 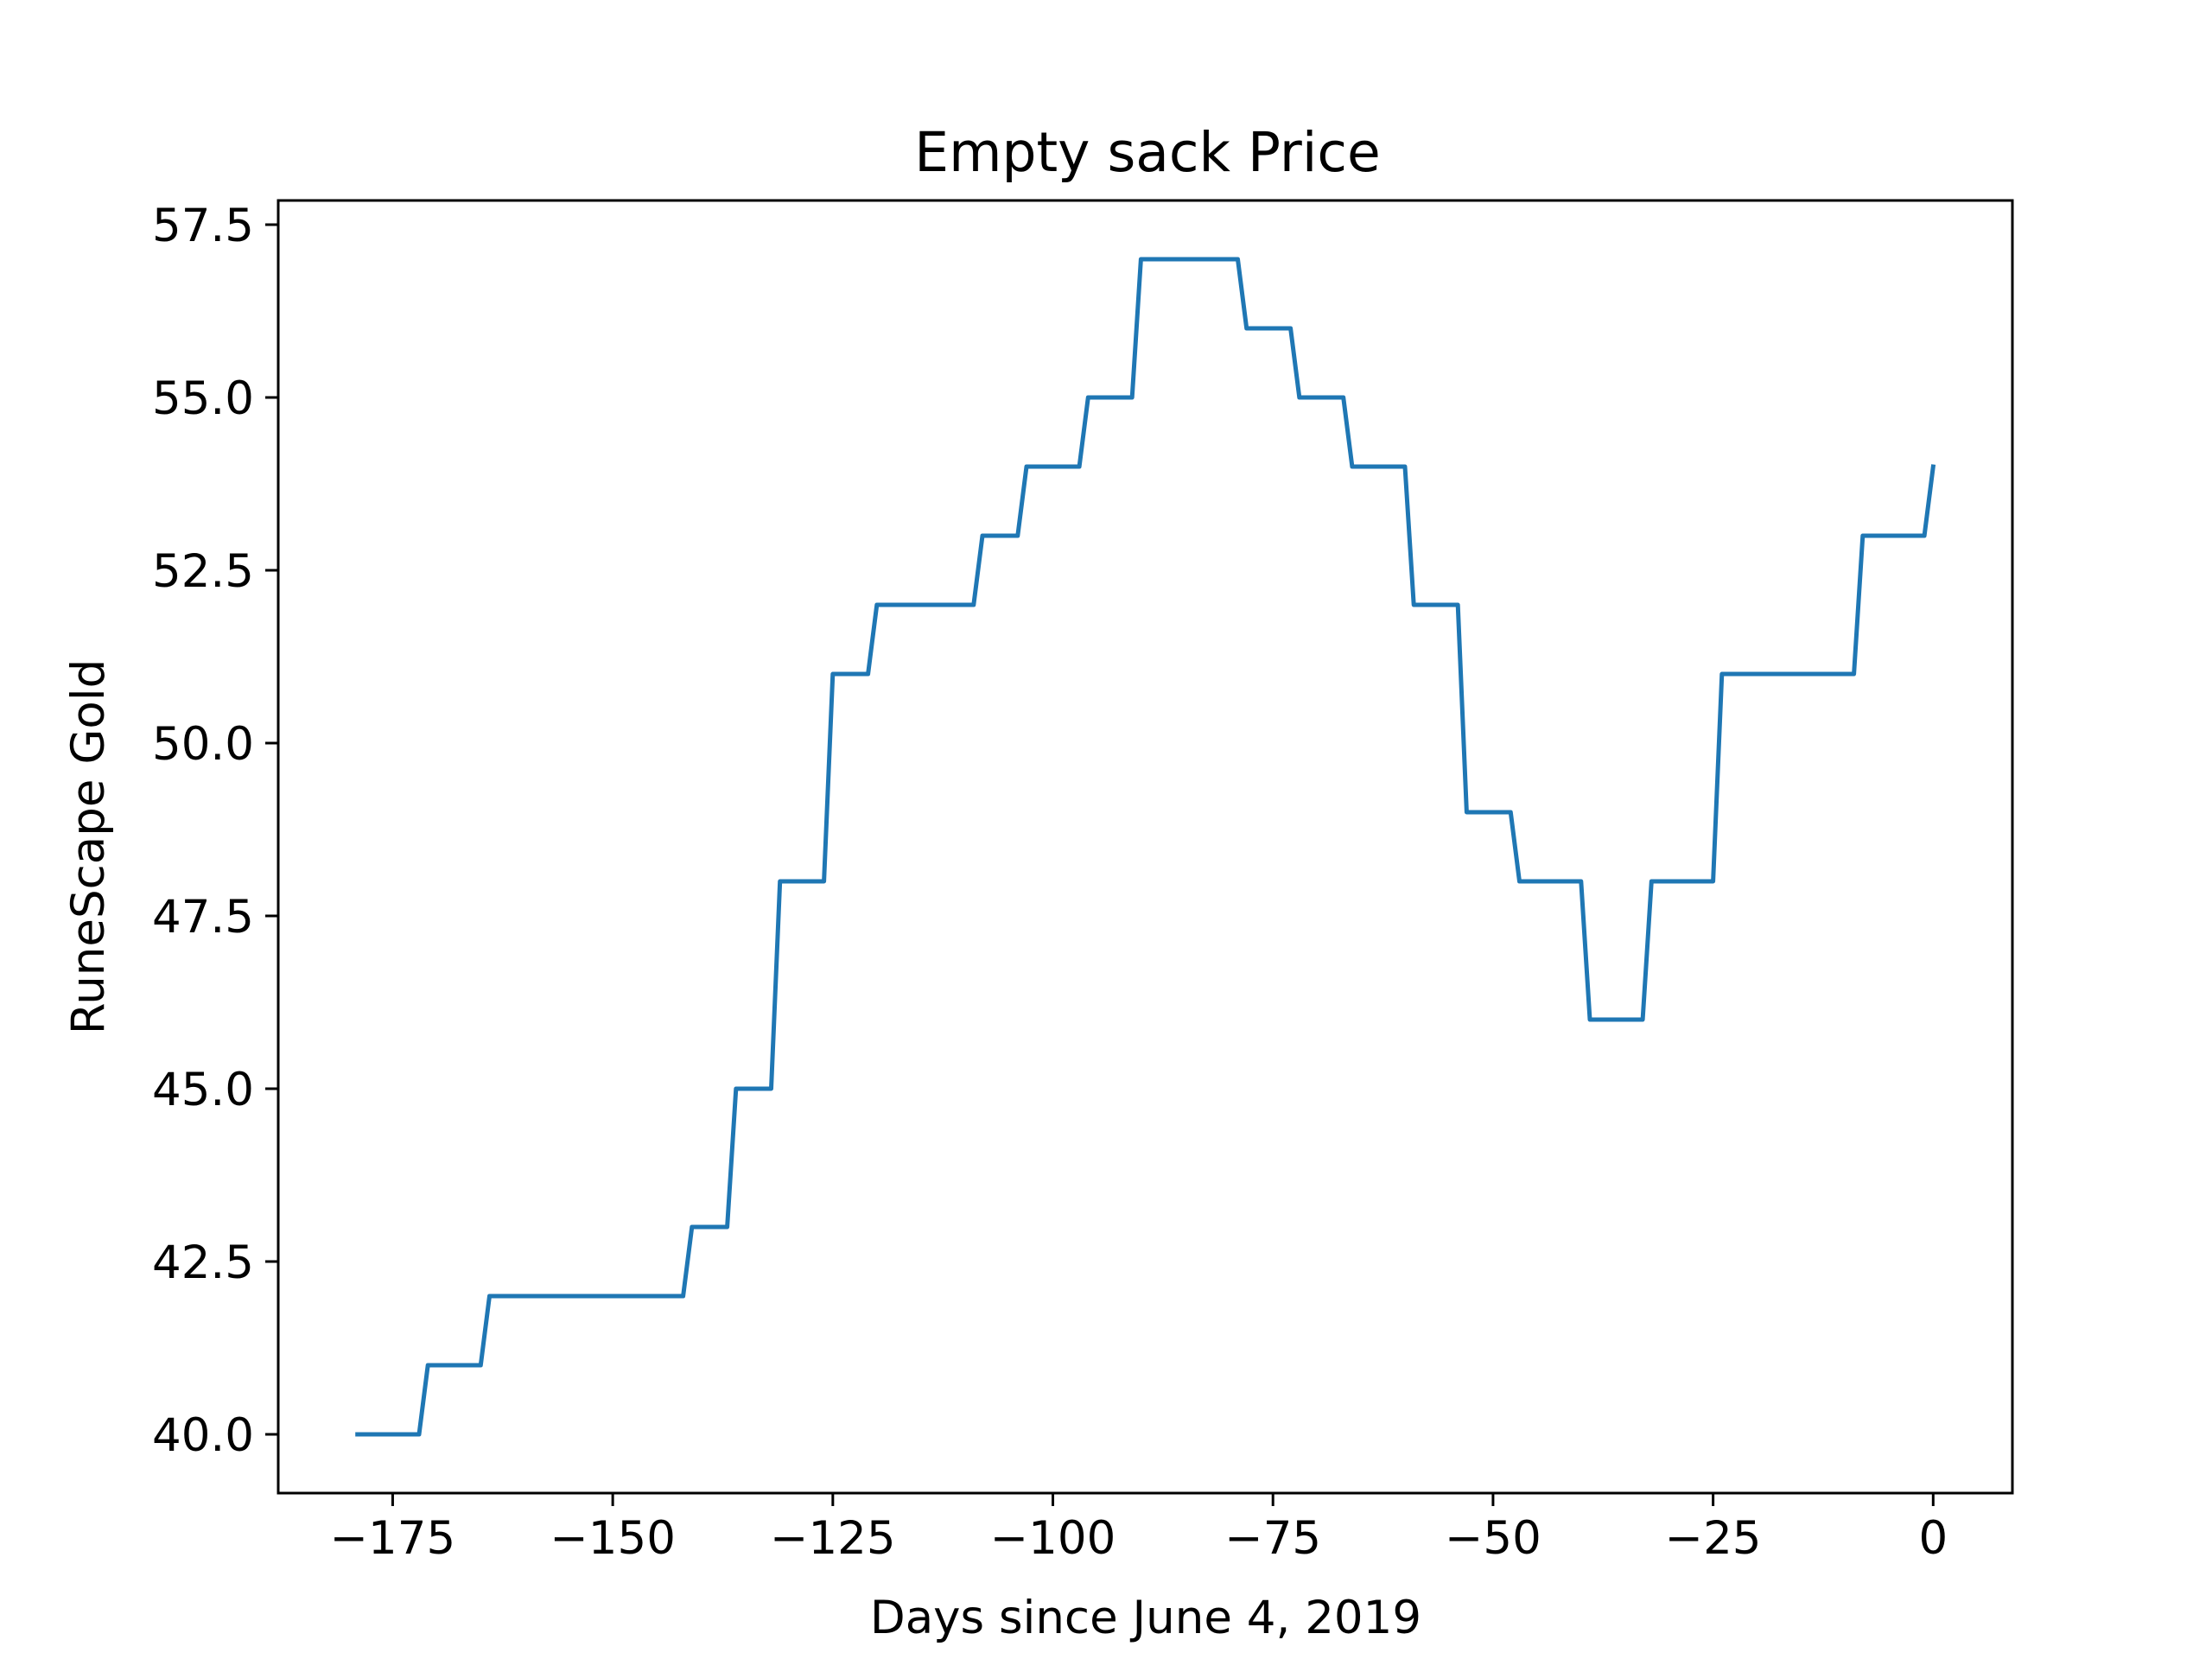 What do you see at coordinates (1272, 1538) in the screenshot?
I see `x-tick-label: −75` at bounding box center [1272, 1538].